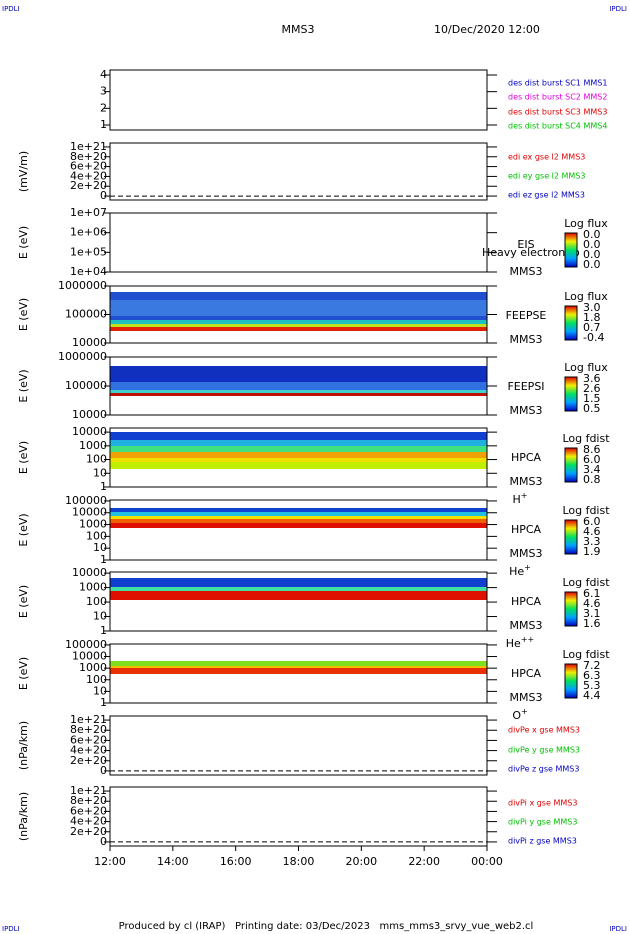  I want to click on y-tick-label: 1e+04, so click(88, 271).